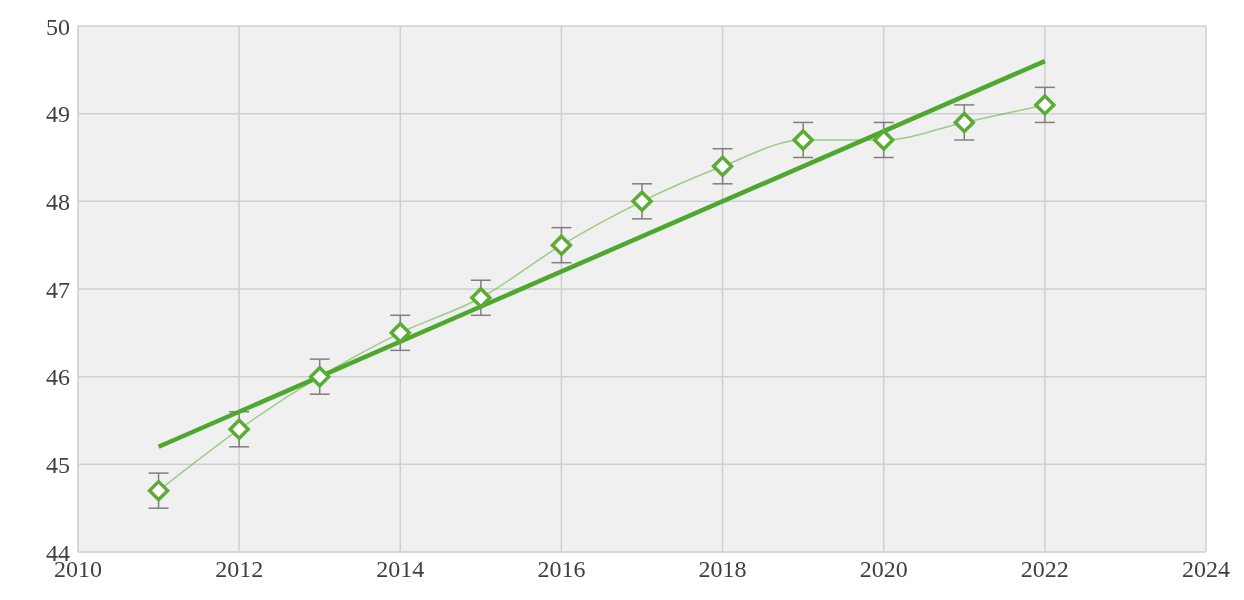  Describe the element at coordinates (58, 201) in the screenshot. I see `y-tick-label: 48` at that location.